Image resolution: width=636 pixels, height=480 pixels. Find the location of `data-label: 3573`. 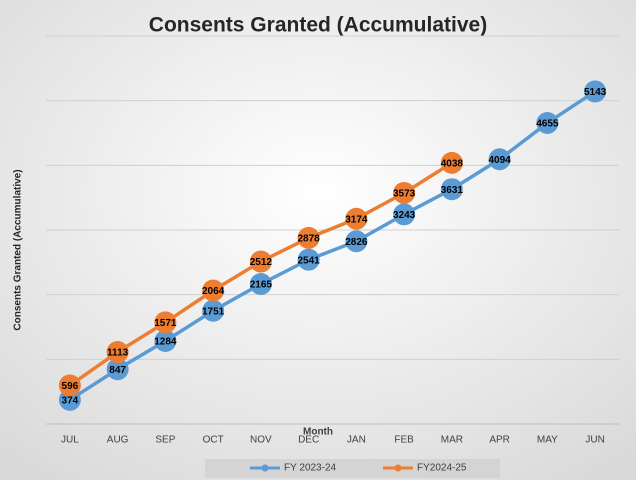

data-label: 3573 is located at coordinates (404, 194).